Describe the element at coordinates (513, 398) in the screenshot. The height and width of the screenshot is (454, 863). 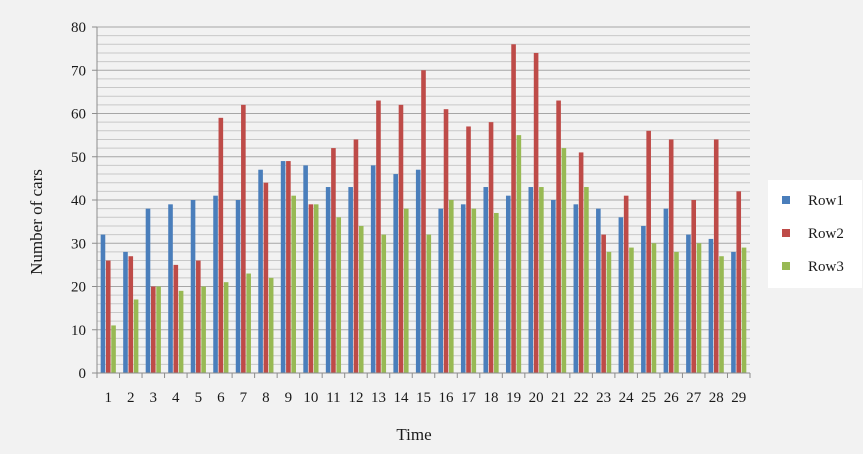
I see `x-tick-label: 19` at that location.